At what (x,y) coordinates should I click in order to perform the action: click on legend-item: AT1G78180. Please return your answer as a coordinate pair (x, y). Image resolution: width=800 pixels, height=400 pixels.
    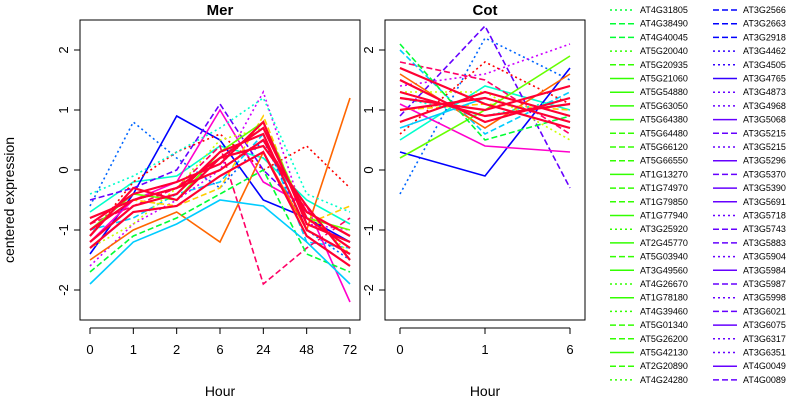
    Looking at the image, I should click on (649, 298).